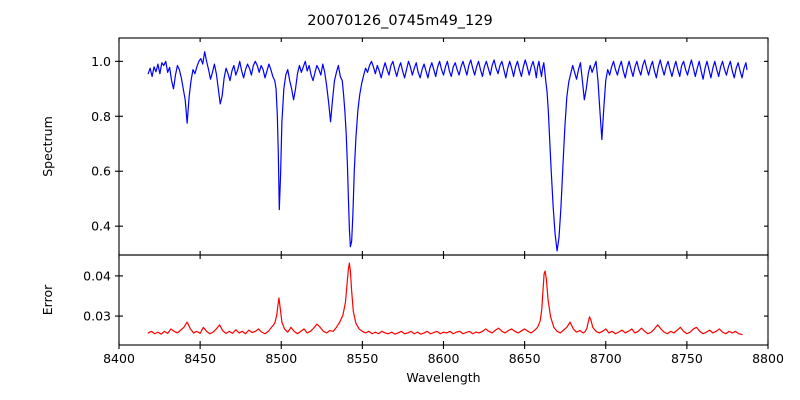 The width and height of the screenshot is (800, 400). What do you see at coordinates (97, 275) in the screenshot?
I see `y-tick-label: 0.04` at bounding box center [97, 275].